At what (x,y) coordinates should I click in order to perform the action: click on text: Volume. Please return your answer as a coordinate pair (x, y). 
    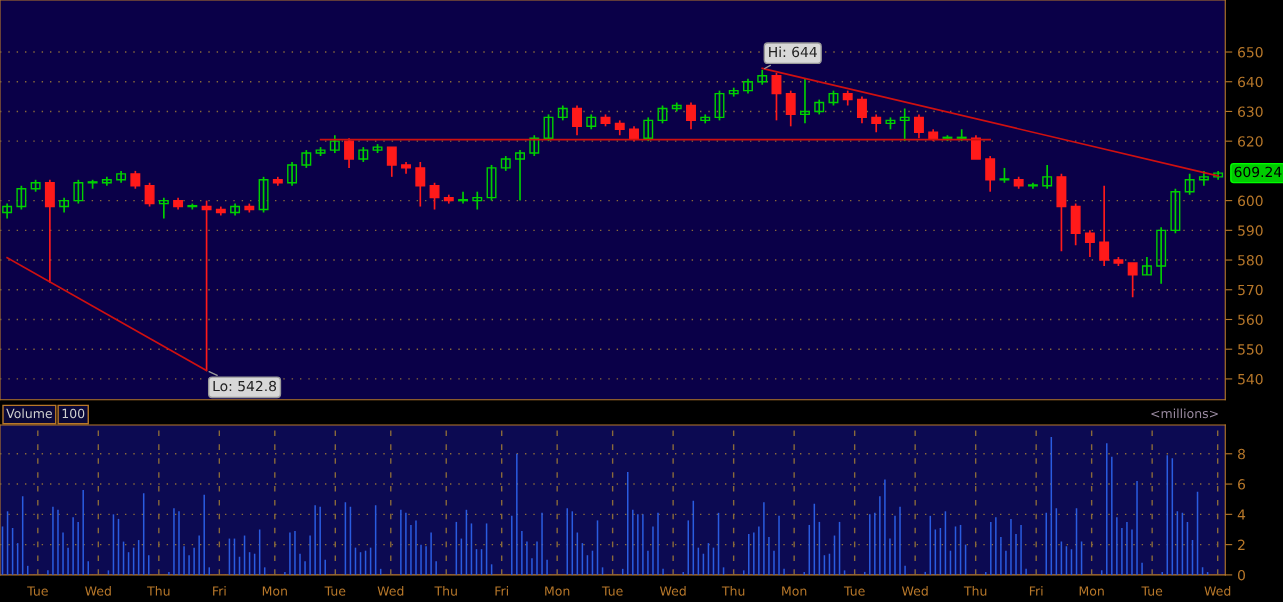
    Looking at the image, I should click on (29, 413).